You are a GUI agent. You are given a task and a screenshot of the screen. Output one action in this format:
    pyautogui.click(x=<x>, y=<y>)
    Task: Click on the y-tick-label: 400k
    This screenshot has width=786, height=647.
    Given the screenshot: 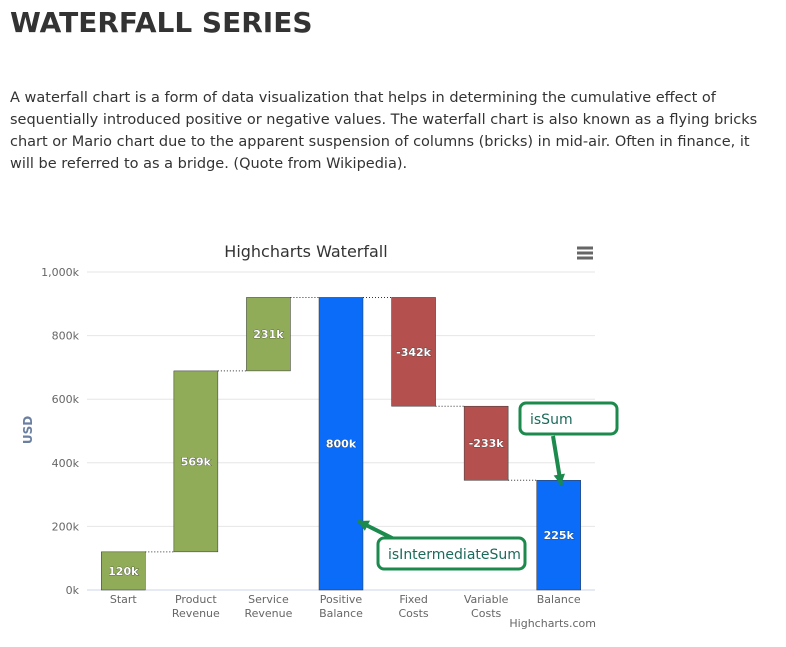 What is the action you would take?
    pyautogui.click(x=66, y=463)
    